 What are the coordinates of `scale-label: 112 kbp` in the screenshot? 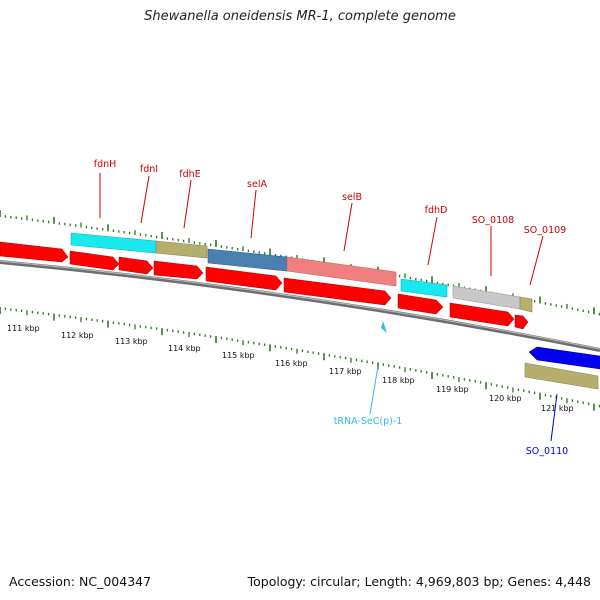 It's located at (77, 335).